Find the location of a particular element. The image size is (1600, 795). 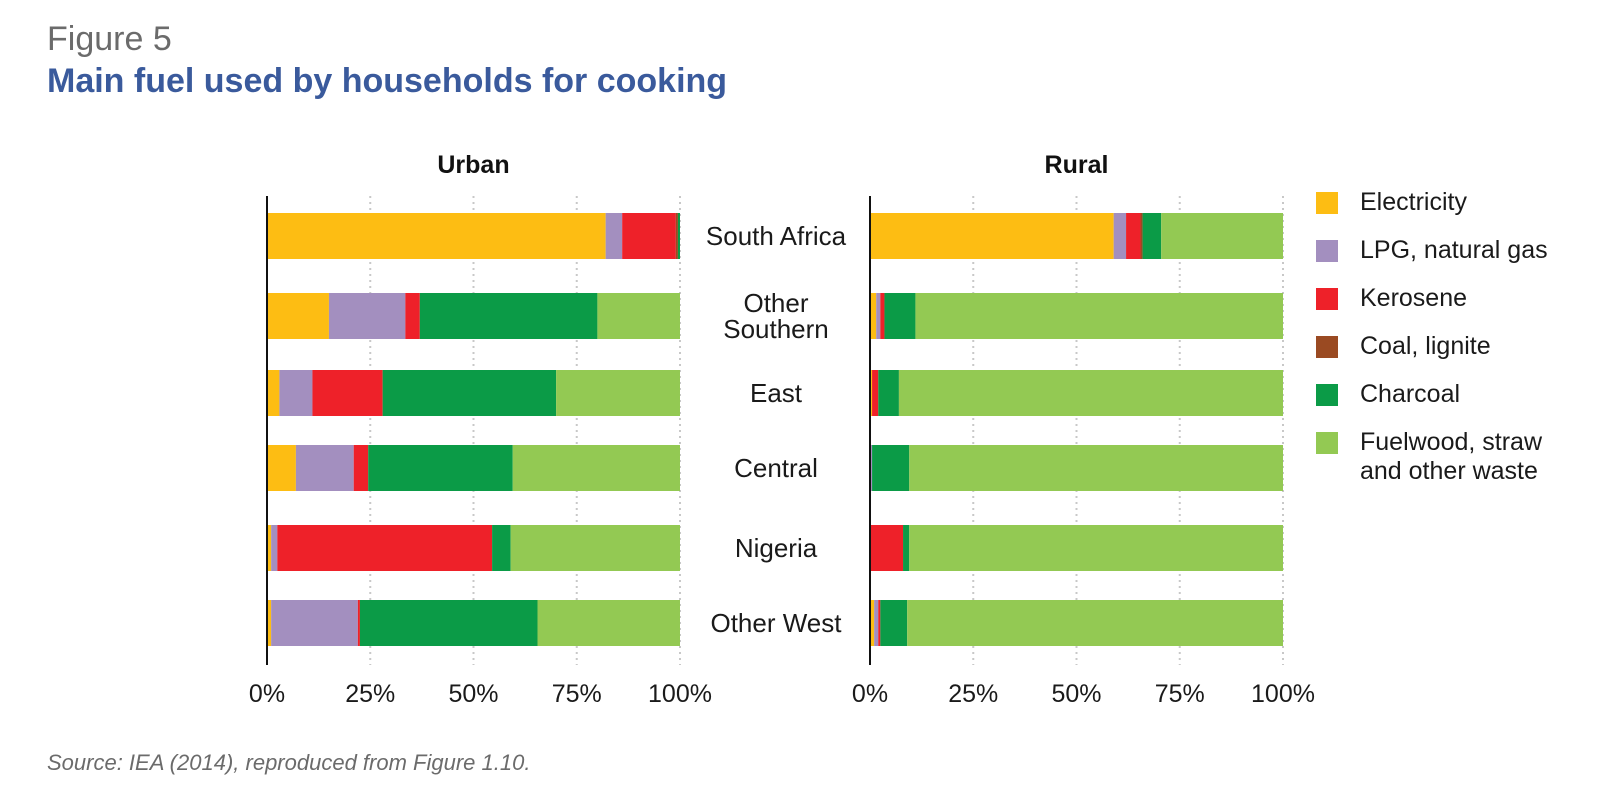

legend-item: Coal, lignite is located at coordinates (1451, 346).